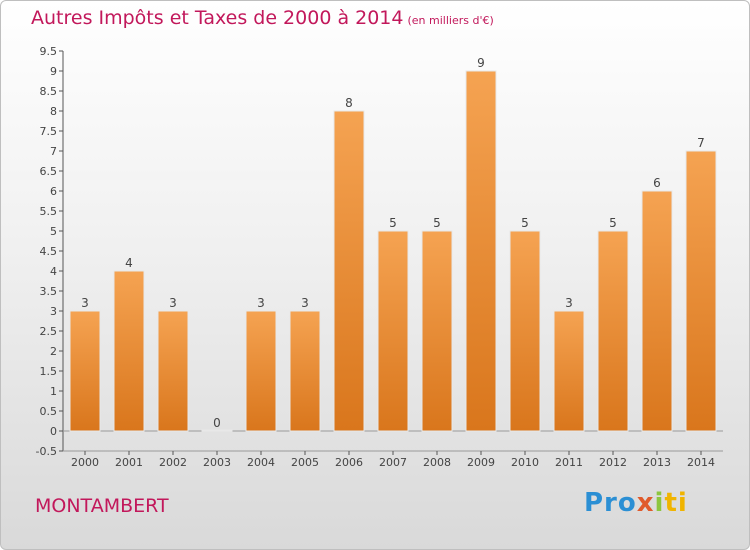  Describe the element at coordinates (217, 423) in the screenshot. I see `value-label-2003: 0` at that location.